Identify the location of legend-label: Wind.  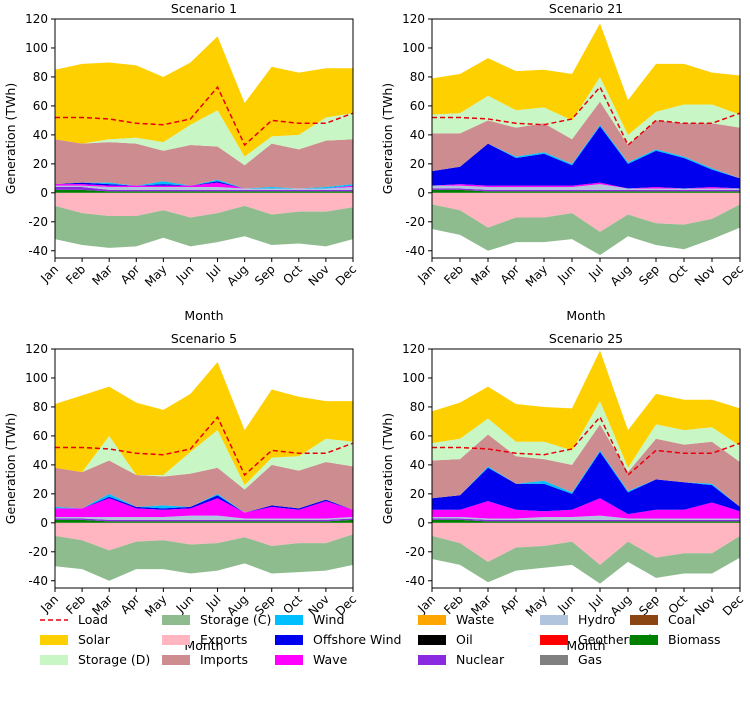
(328, 619).